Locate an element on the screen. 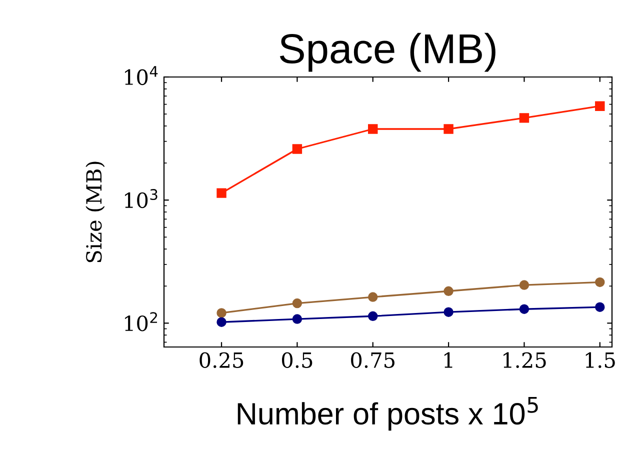 The height and width of the screenshot is (458, 637). y-tick-label: 10$^{4}$ is located at coordinates (141, 76).